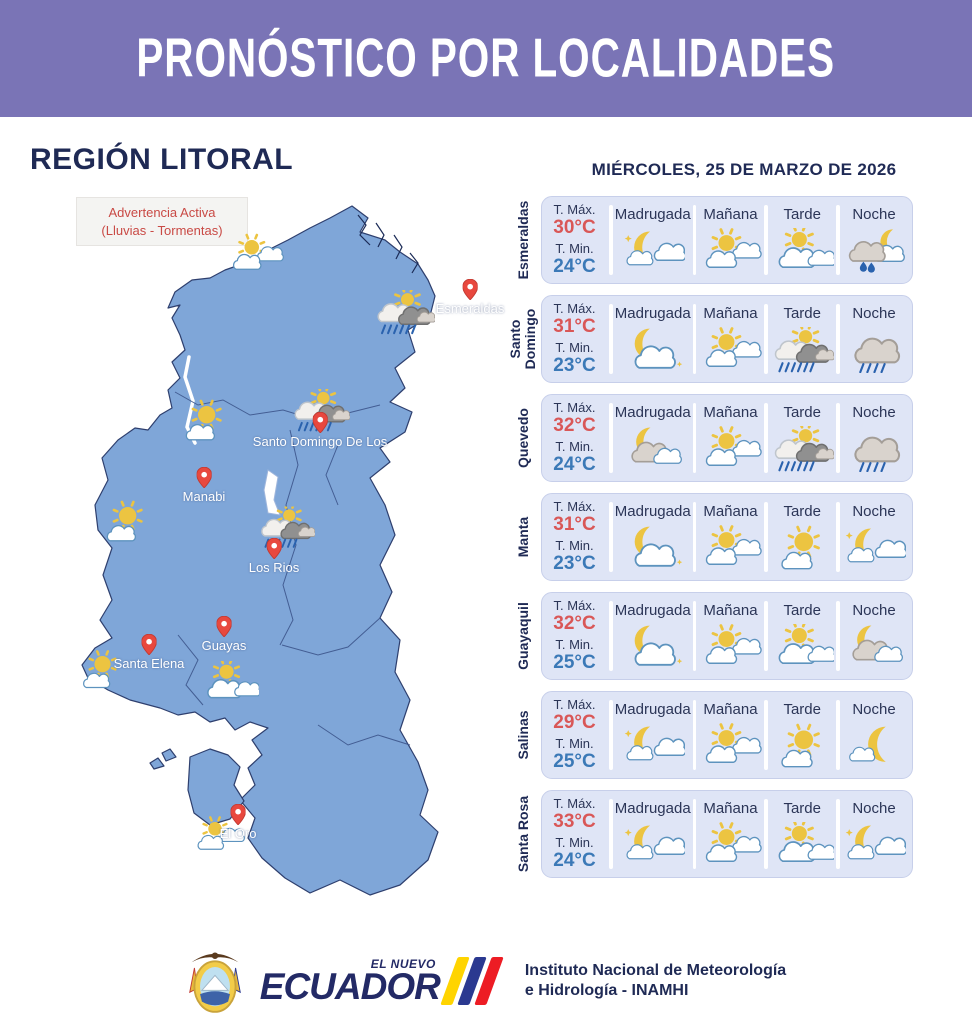 The width and height of the screenshot is (972, 1024). I want to click on map-marker-label: Santa Elena, so click(149, 663).